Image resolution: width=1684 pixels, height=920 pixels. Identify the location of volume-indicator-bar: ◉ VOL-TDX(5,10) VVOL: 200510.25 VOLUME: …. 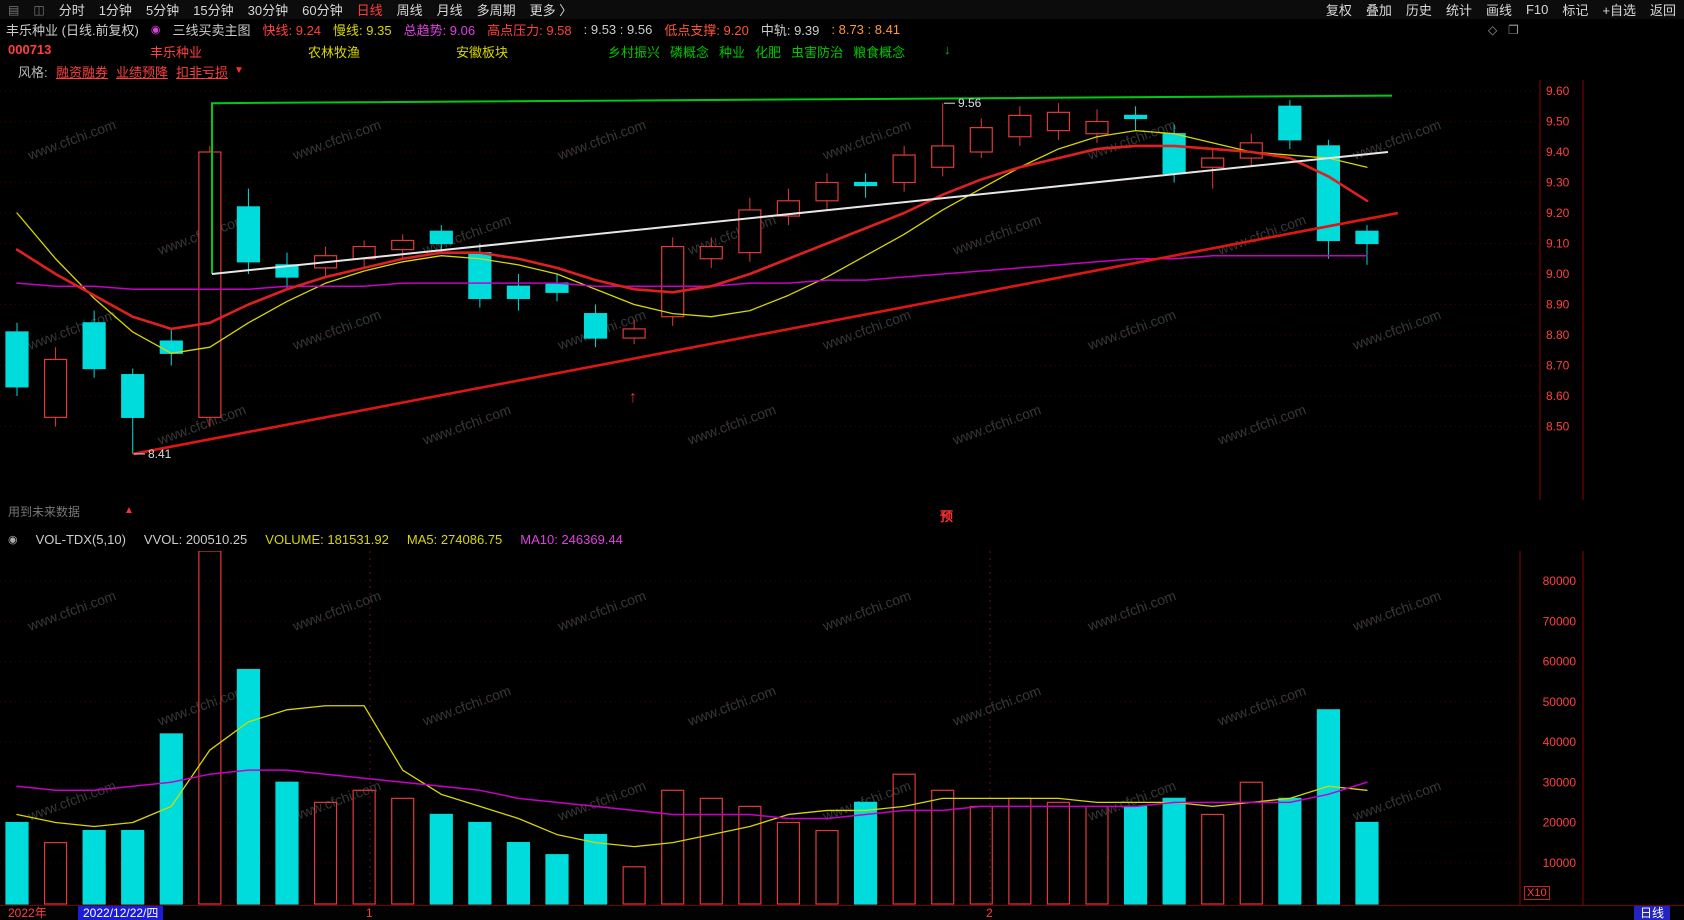
(842, 539).